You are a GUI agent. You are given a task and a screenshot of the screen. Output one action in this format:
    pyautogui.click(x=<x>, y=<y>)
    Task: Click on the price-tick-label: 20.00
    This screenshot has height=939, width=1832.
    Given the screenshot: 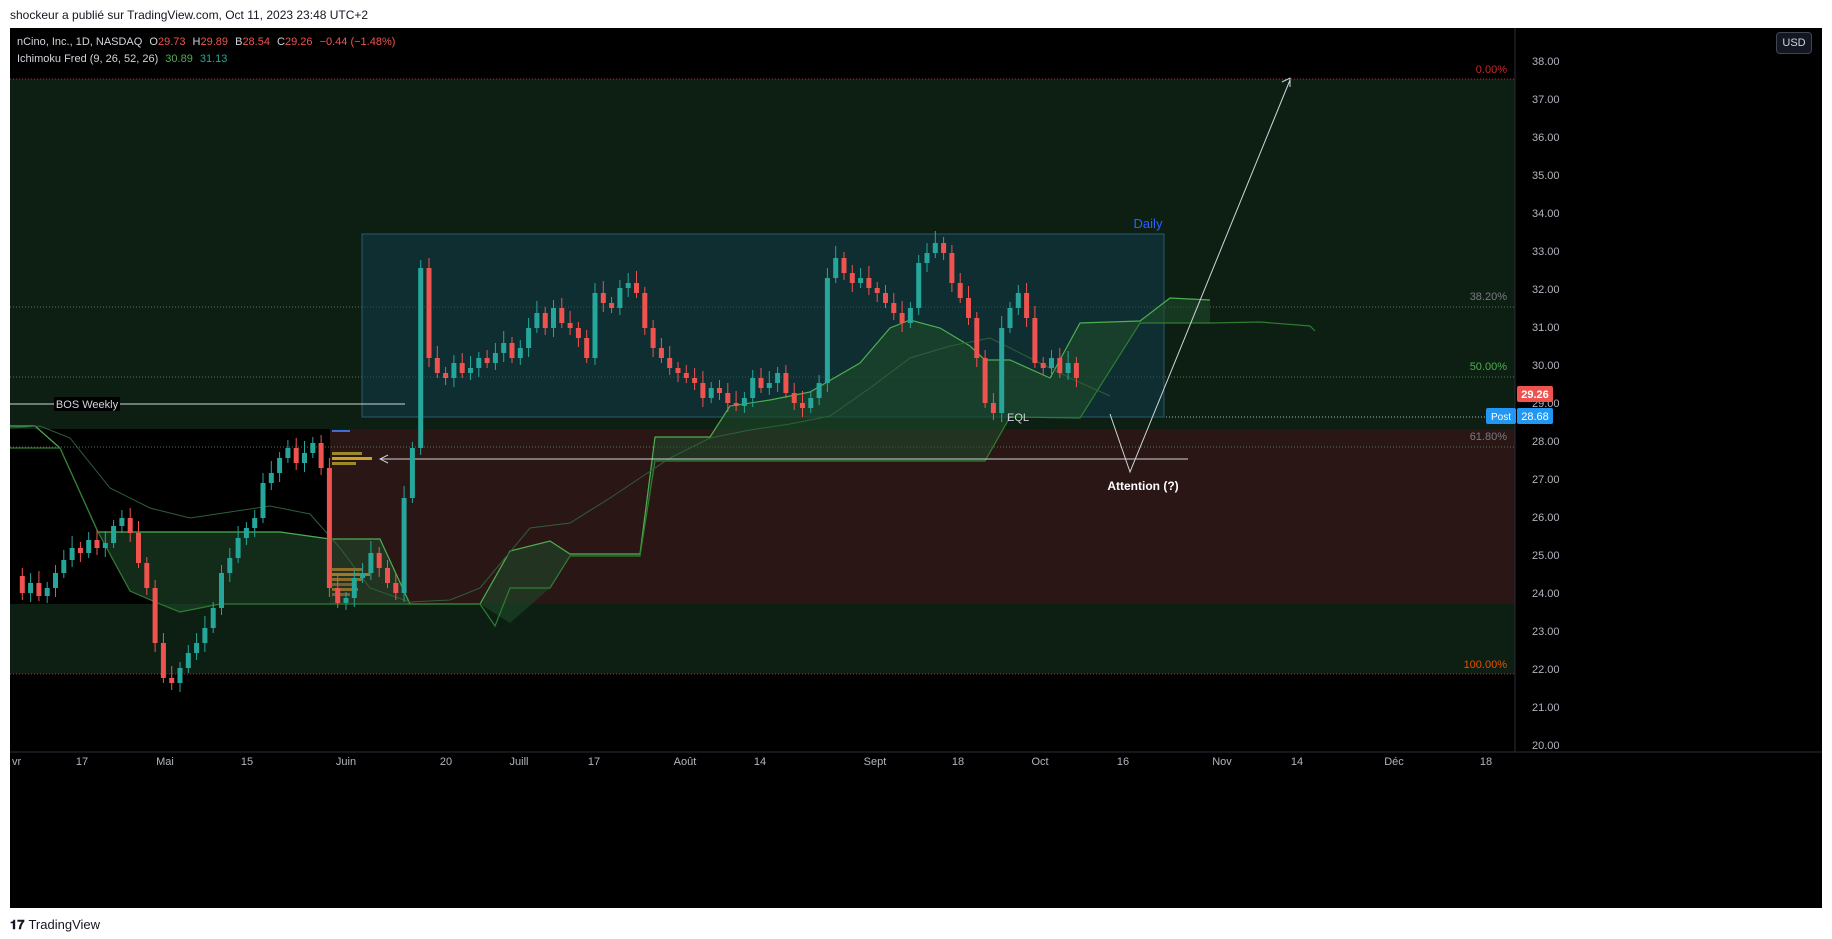 What is the action you would take?
    pyautogui.click(x=1546, y=746)
    